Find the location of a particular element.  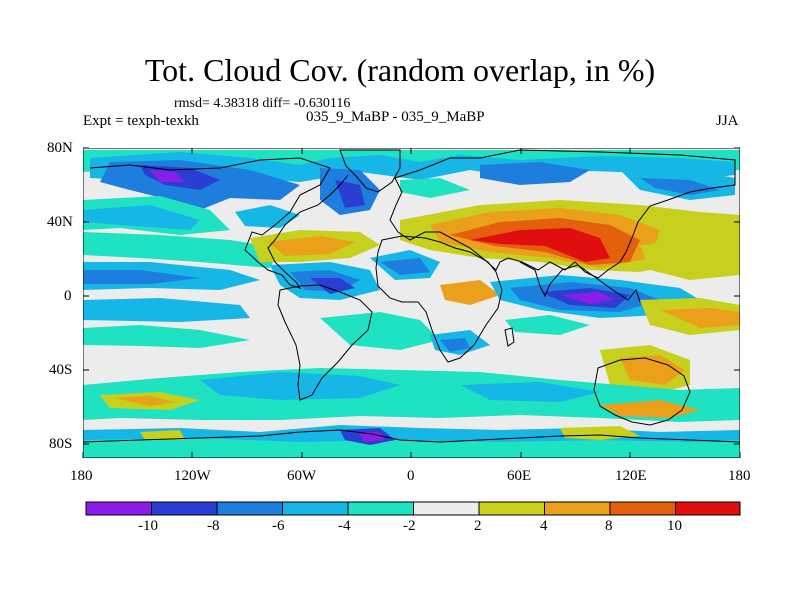

colorbar-label: 8 is located at coordinates (609, 526).